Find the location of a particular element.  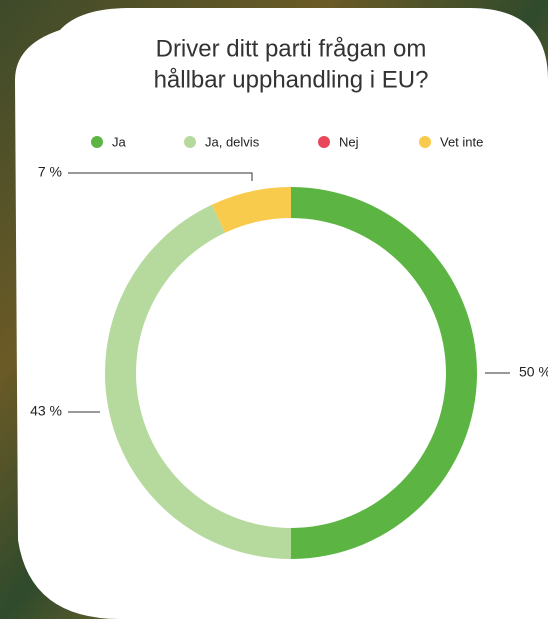

legend-label: Vet inte is located at coordinates (461, 141).